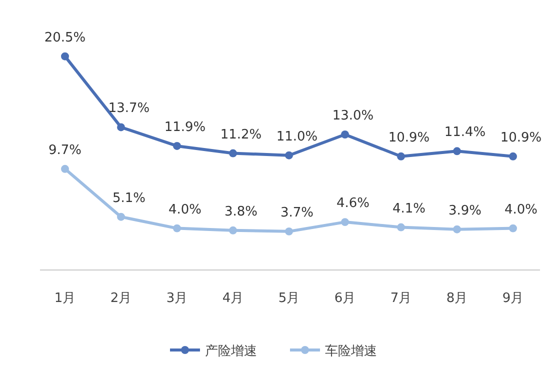  Describe the element at coordinates (241, 134) in the screenshot. I see `data-label: 11.2%` at that location.